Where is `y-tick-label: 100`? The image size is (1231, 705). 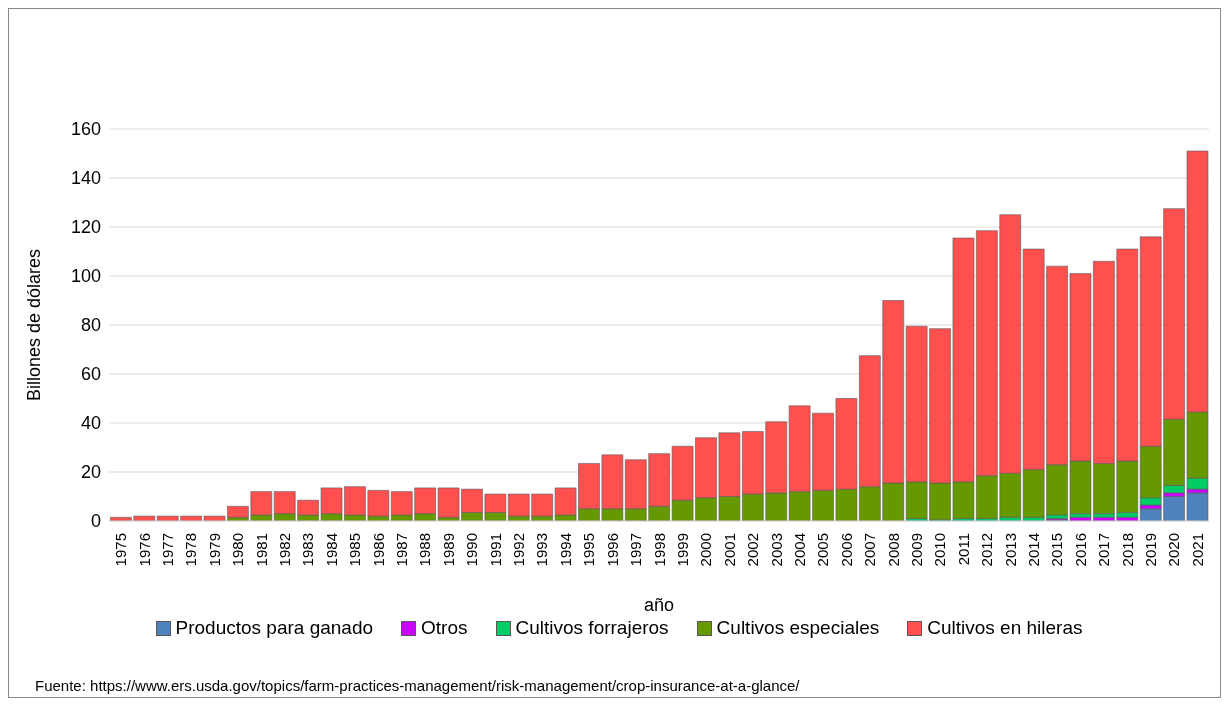 y-tick-label: 100 is located at coordinates (85, 276).